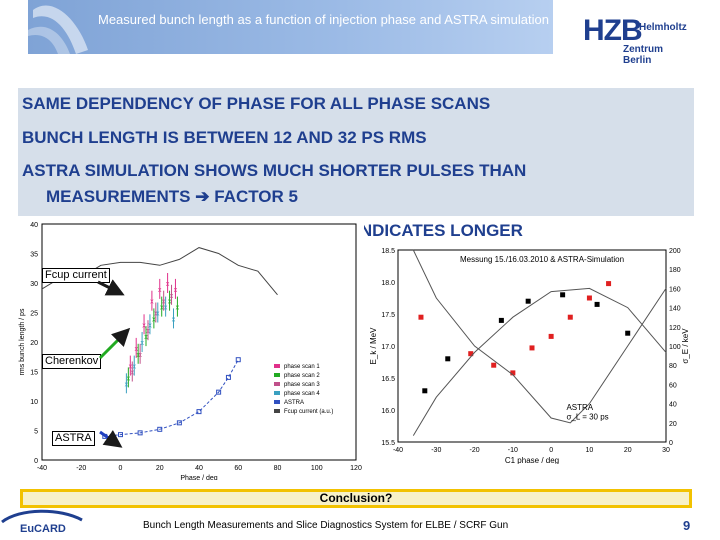 The height and width of the screenshot is (540, 720). Describe the element at coordinates (43, 529) in the screenshot. I see `eucard-label: EuCARD` at that location.